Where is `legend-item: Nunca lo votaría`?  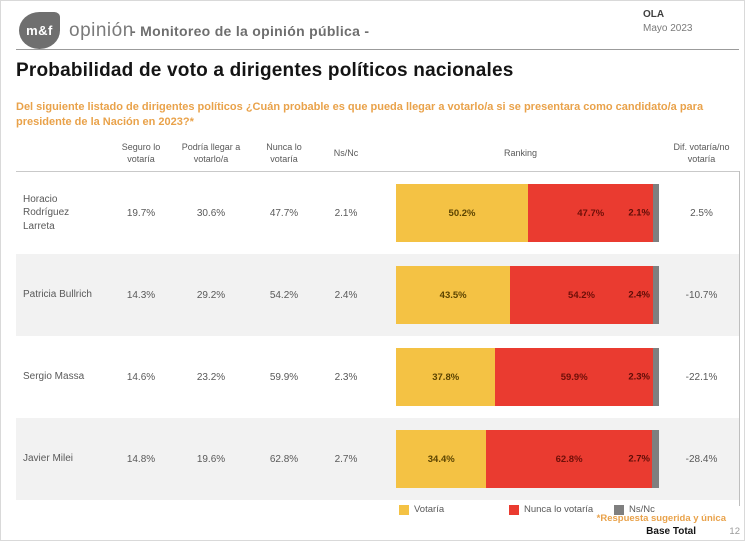 legend-item: Nunca lo votaría is located at coordinates (551, 509).